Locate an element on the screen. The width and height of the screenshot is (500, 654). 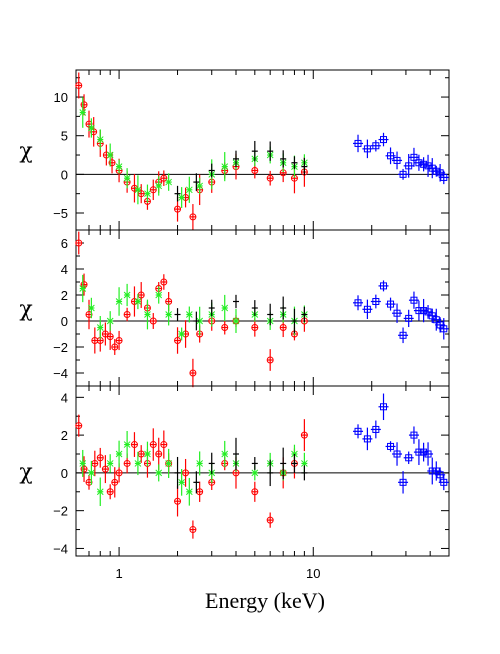
y-tick-label: −5 is located at coordinates (60, 213).